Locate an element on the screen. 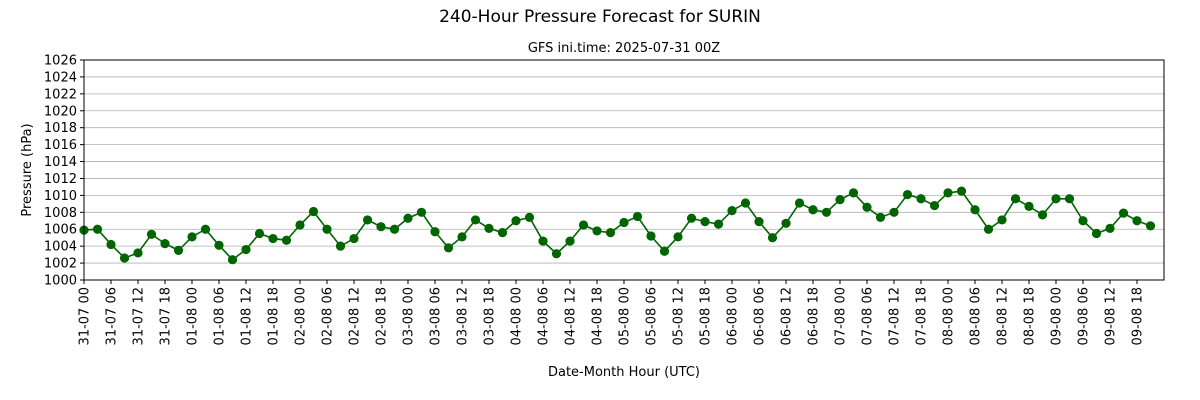 The image size is (1200, 400). x-tick-label: 07-08 18 is located at coordinates (922, 316).